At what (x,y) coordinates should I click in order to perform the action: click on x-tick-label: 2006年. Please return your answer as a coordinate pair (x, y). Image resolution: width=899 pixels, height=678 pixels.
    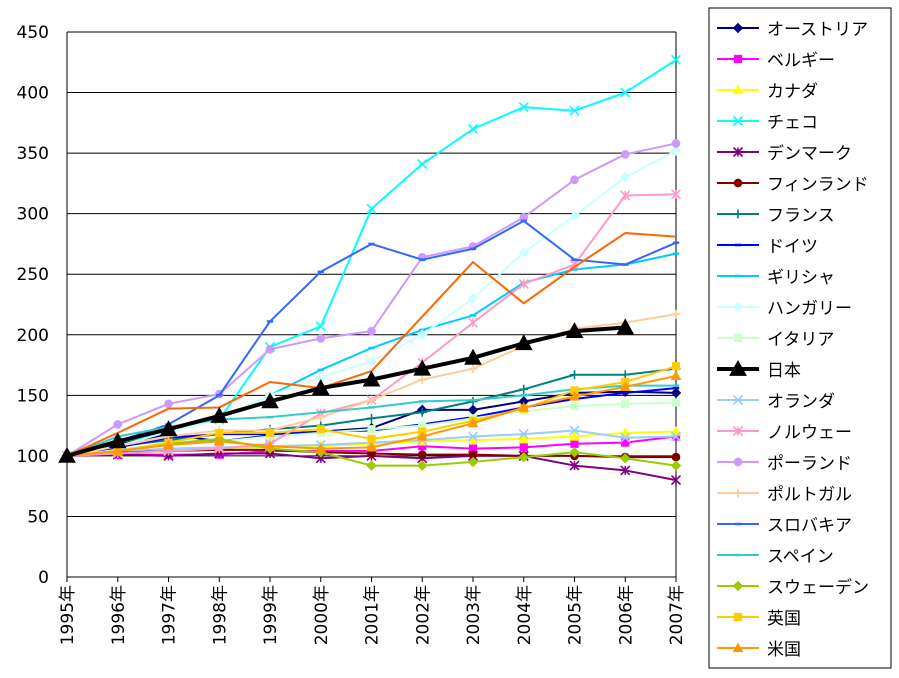
    Looking at the image, I should click on (626, 615).